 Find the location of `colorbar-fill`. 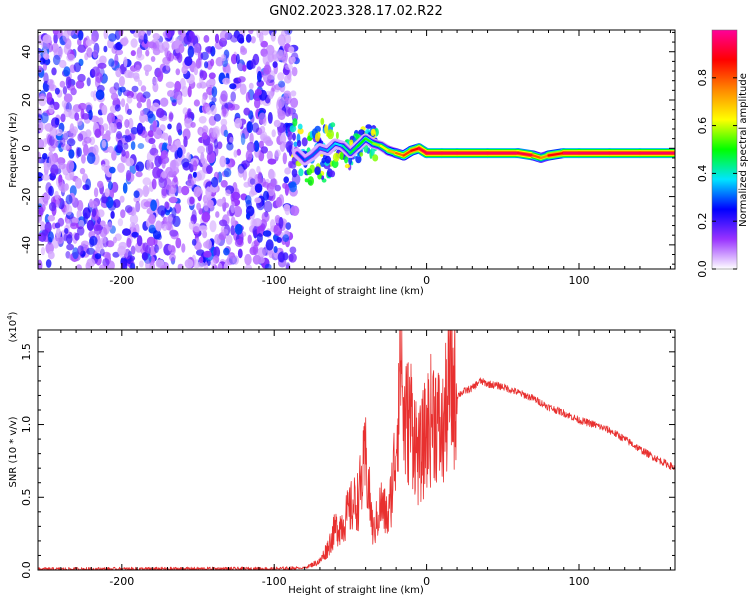

colorbar-fill is located at coordinates (724, 149).